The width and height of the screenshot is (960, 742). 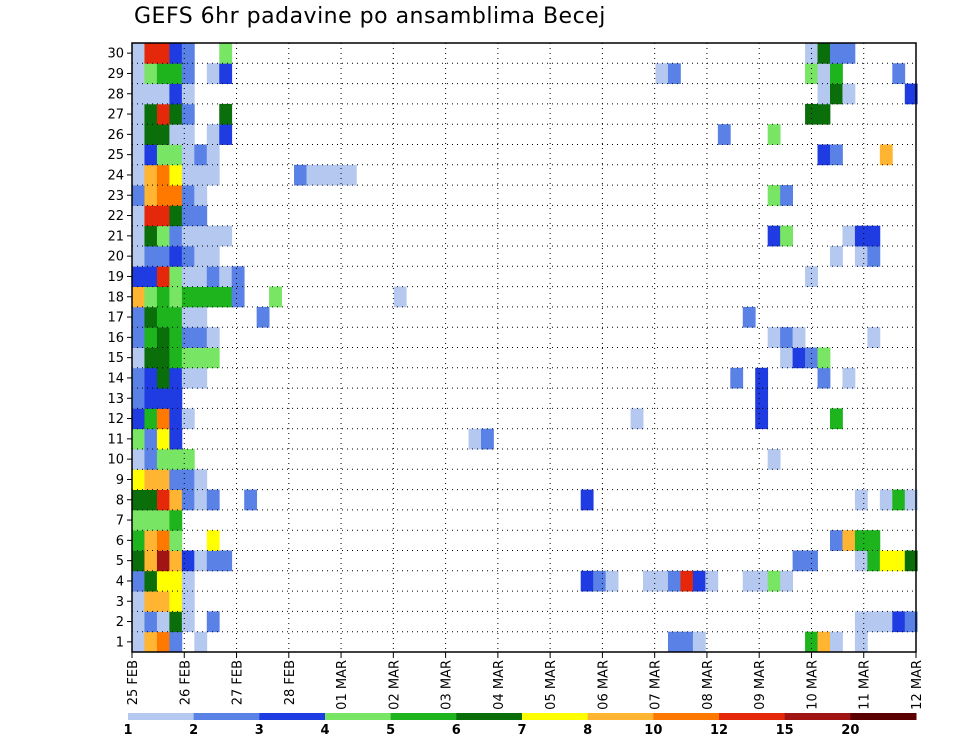 I want to click on y-tick-label: 19, so click(x=115, y=277).